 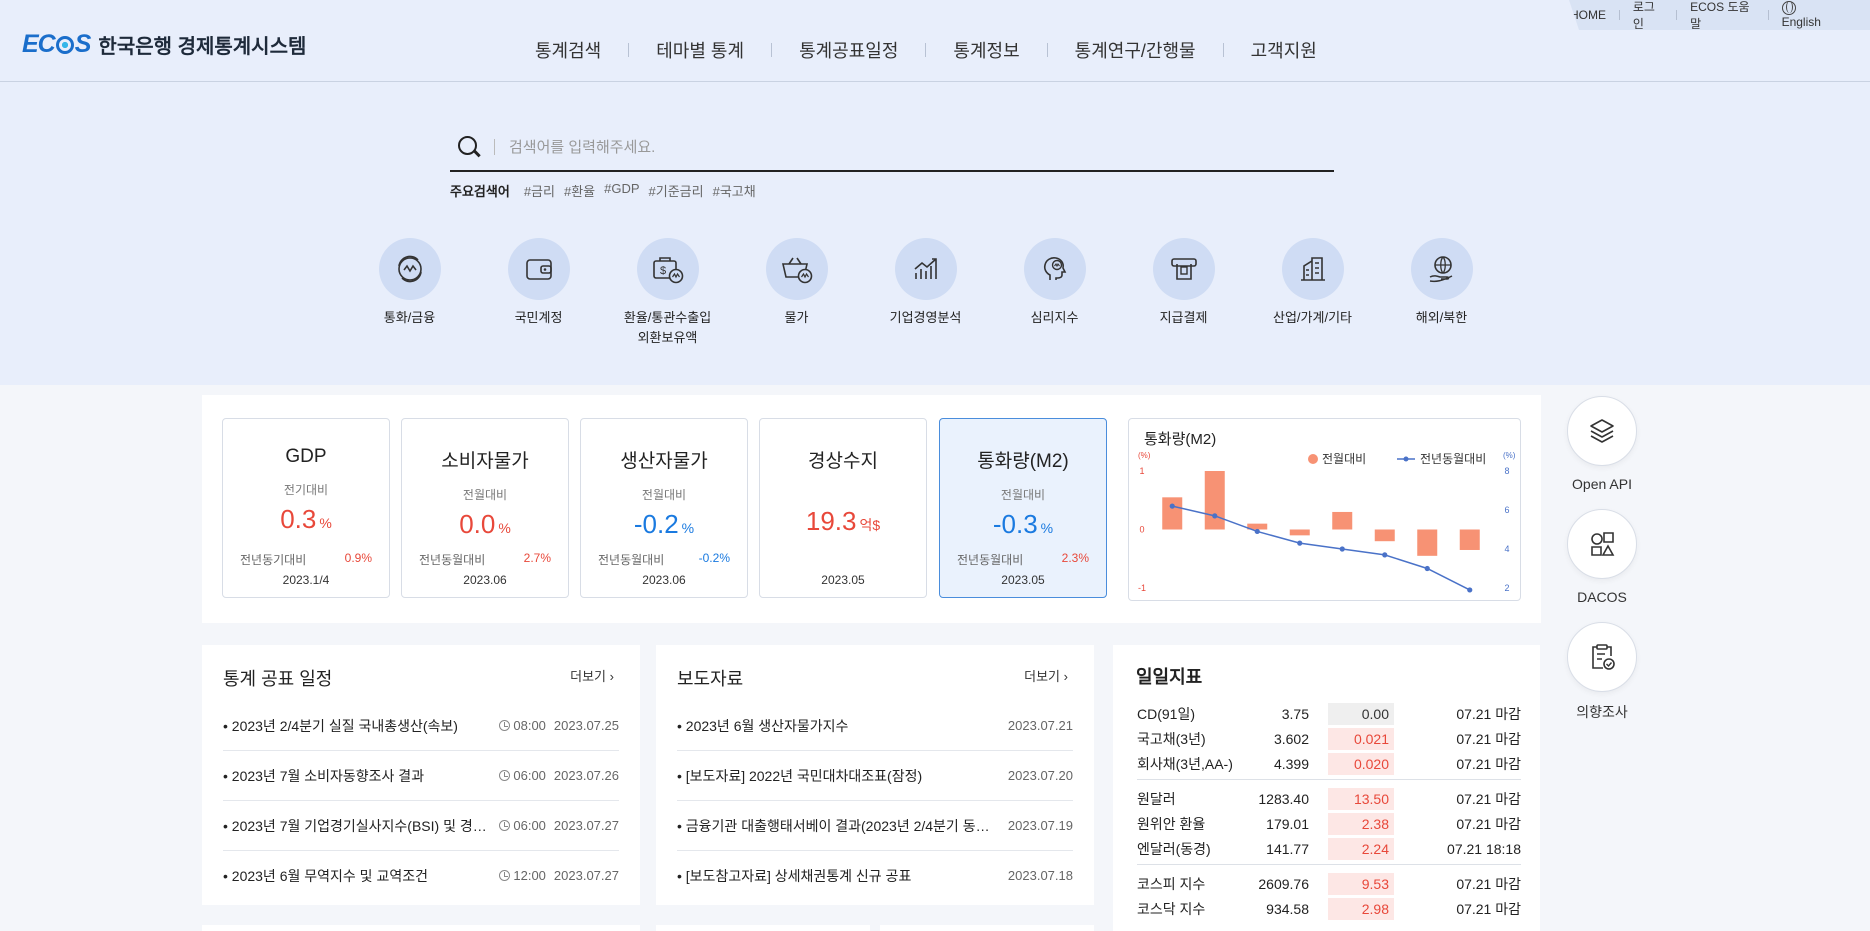 What do you see at coordinates (667, 293) in the screenshot?
I see `category-exchange-trade: $ 환율/통관수출입 외환보유액` at bounding box center [667, 293].